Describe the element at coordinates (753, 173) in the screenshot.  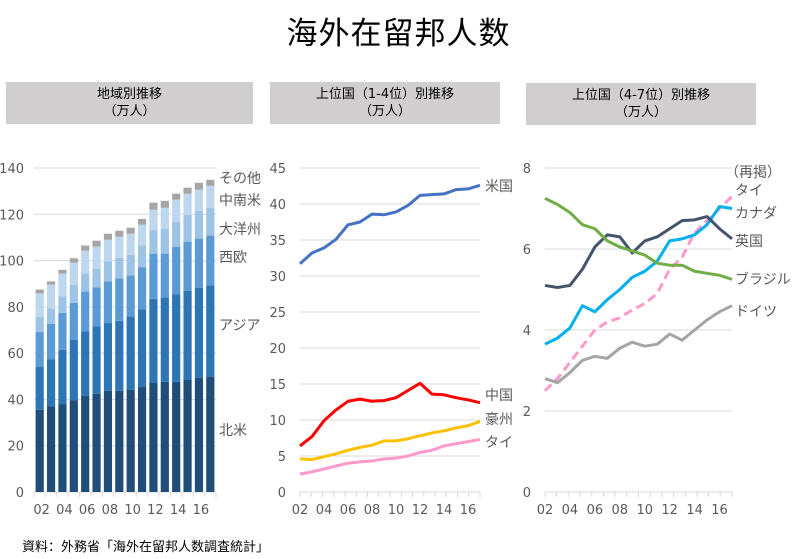
I see `series-label-prefix: （再掲）` at that location.